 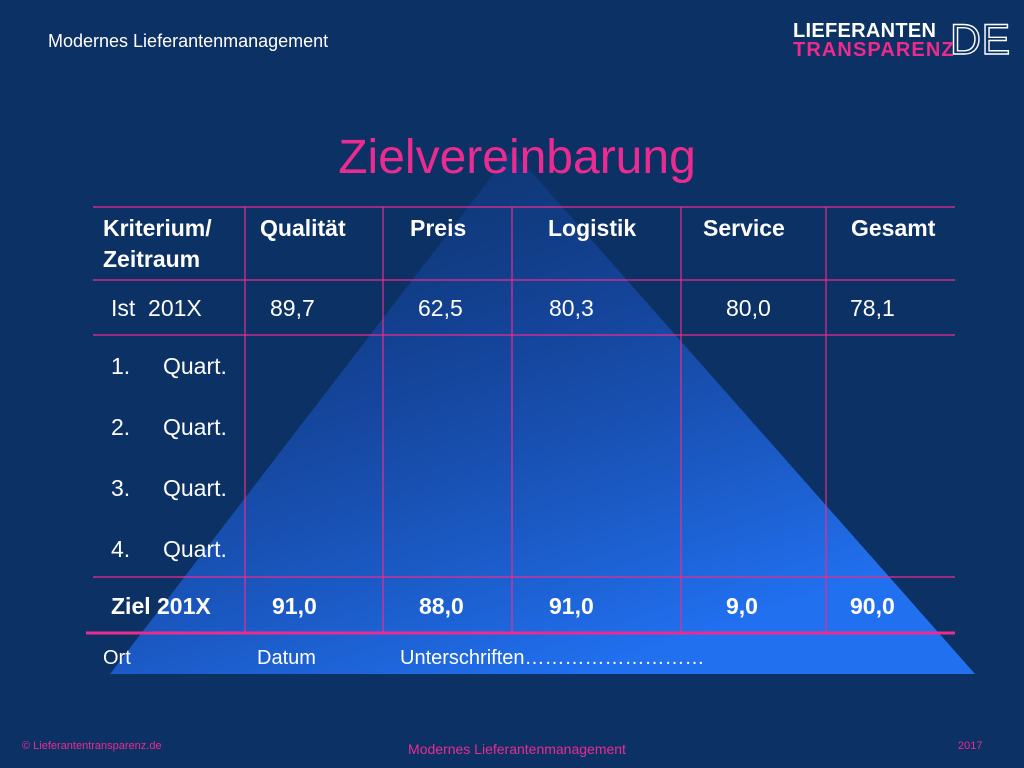 What do you see at coordinates (303, 228) in the screenshot?
I see `header-quality: Qualität` at bounding box center [303, 228].